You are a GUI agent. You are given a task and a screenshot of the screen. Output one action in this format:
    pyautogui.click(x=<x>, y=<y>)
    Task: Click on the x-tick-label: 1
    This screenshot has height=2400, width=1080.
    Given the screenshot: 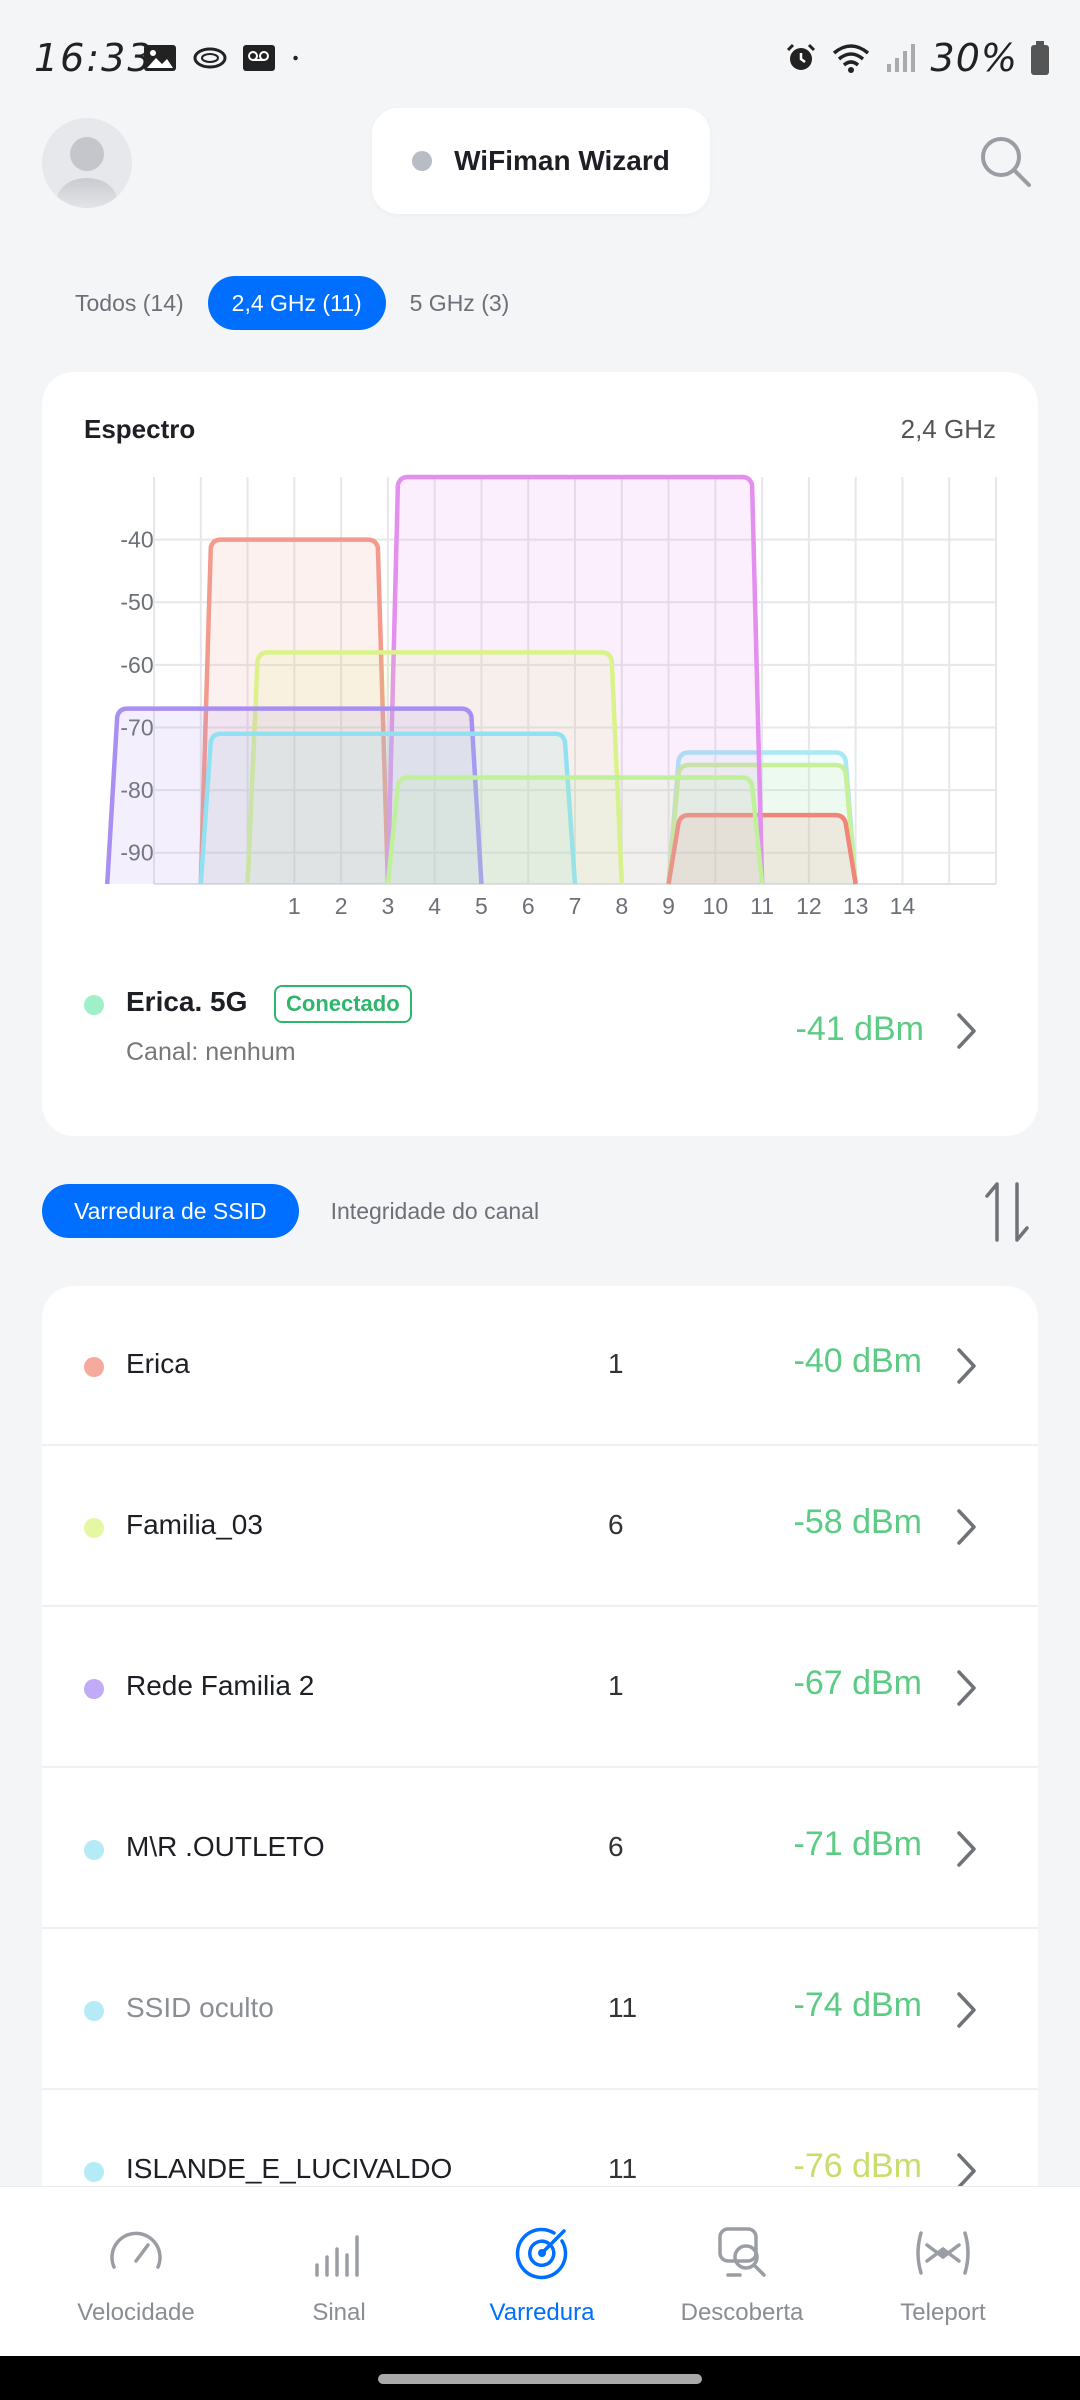 What is the action you would take?
    pyautogui.click(x=294, y=906)
    